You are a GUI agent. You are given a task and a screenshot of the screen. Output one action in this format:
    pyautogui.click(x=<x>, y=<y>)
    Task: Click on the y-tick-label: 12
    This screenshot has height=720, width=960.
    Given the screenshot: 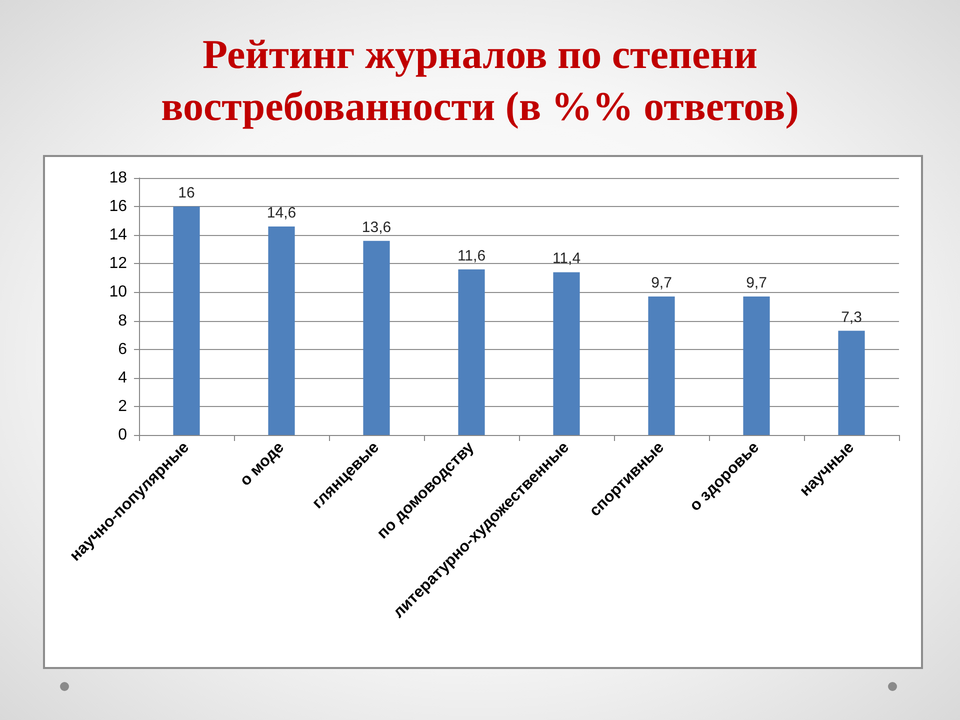 What is the action you would take?
    pyautogui.click(x=118, y=263)
    